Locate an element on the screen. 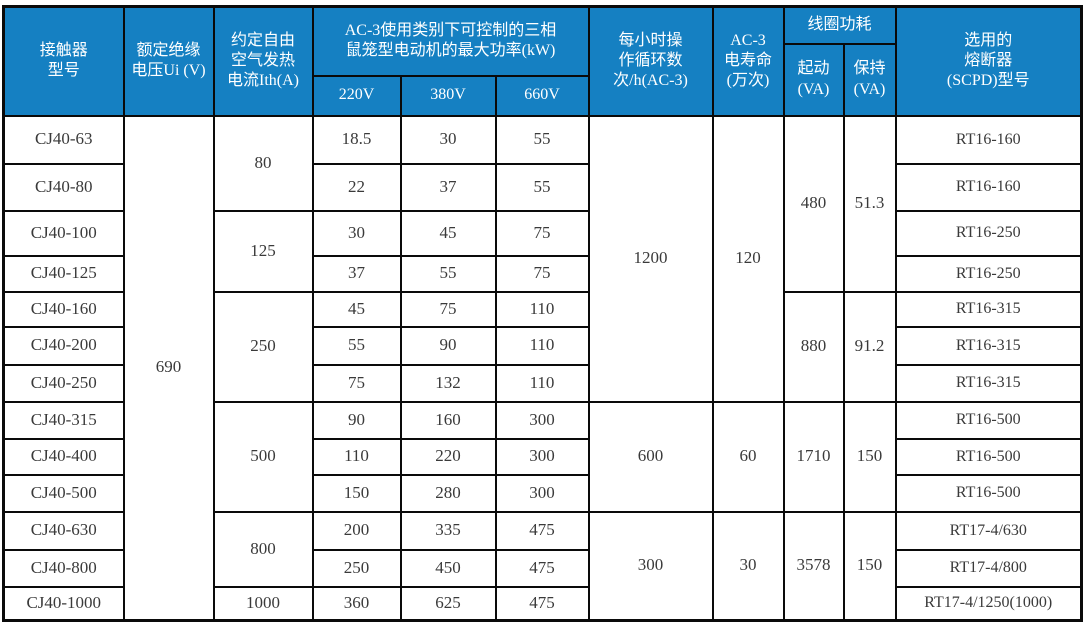  cell-power-380v: 30 is located at coordinates (448, 139).